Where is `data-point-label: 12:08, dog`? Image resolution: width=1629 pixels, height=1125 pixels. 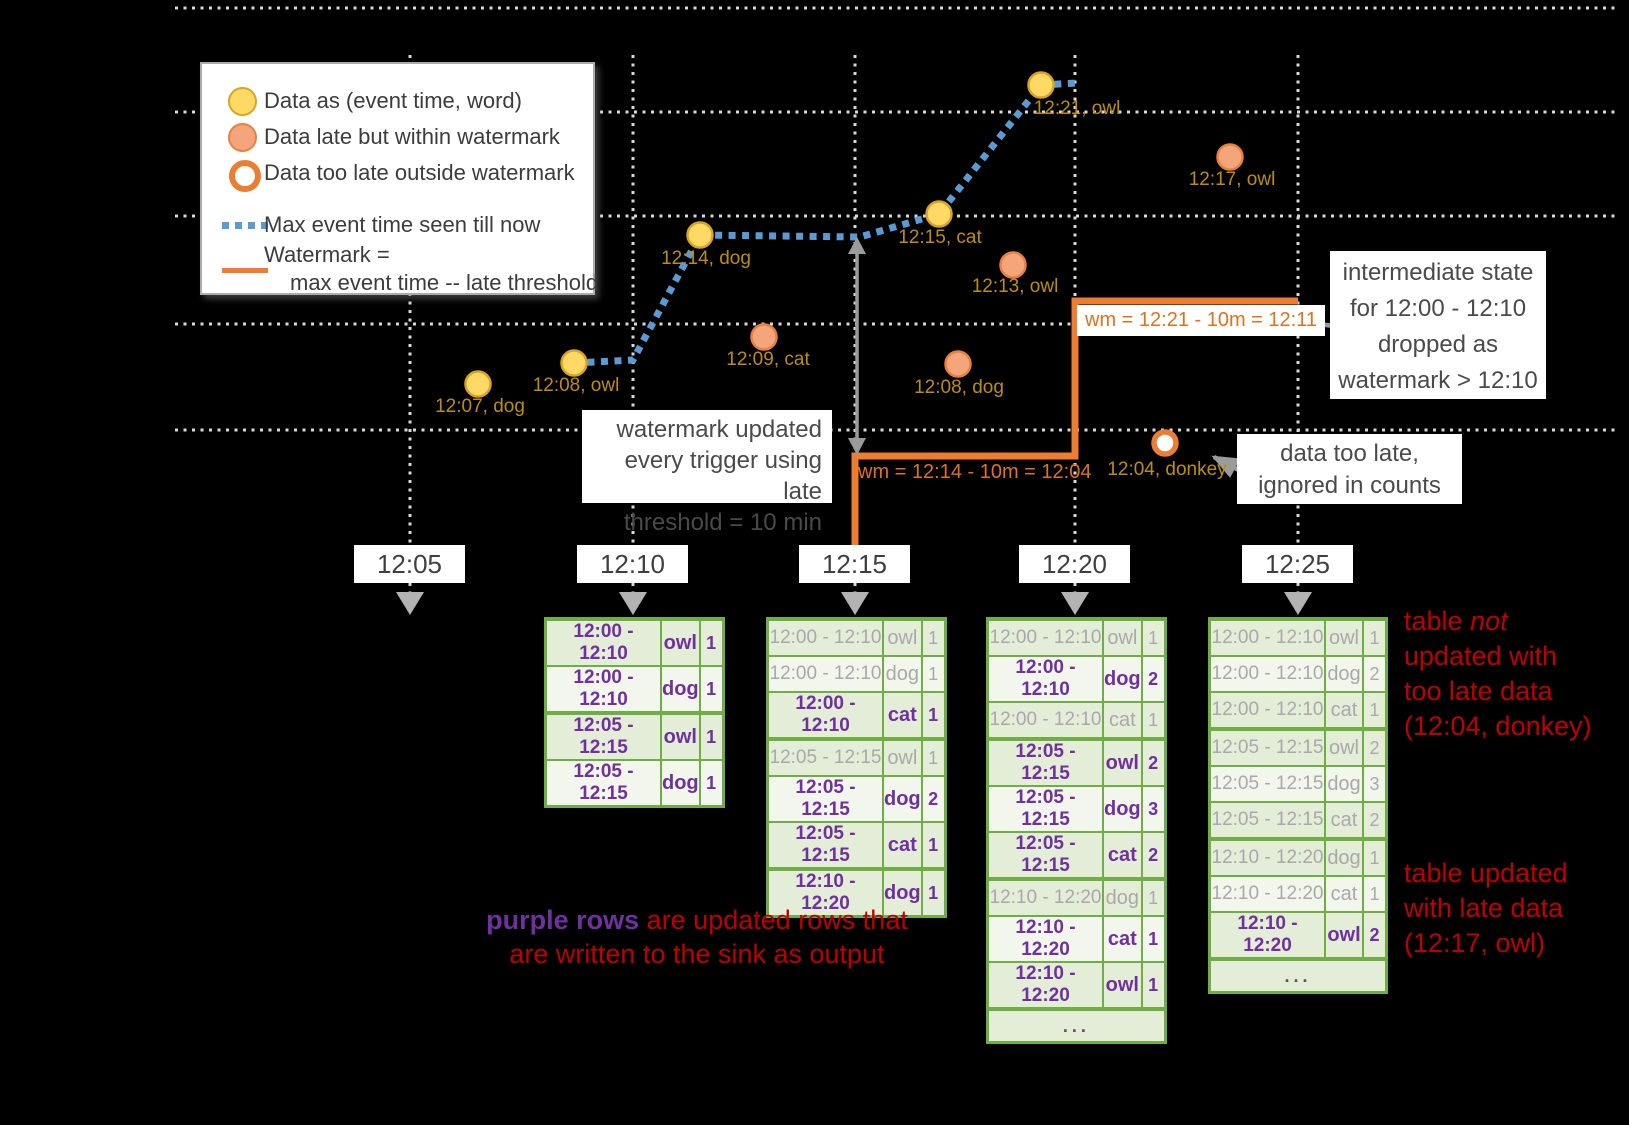 data-point-label: 12:08, dog is located at coordinates (959, 387).